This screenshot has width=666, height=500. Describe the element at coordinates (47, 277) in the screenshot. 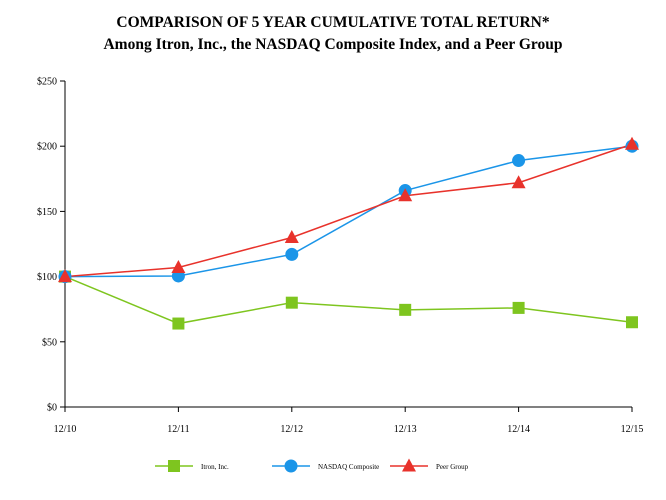

I see `y-tick-label: $100` at that location.